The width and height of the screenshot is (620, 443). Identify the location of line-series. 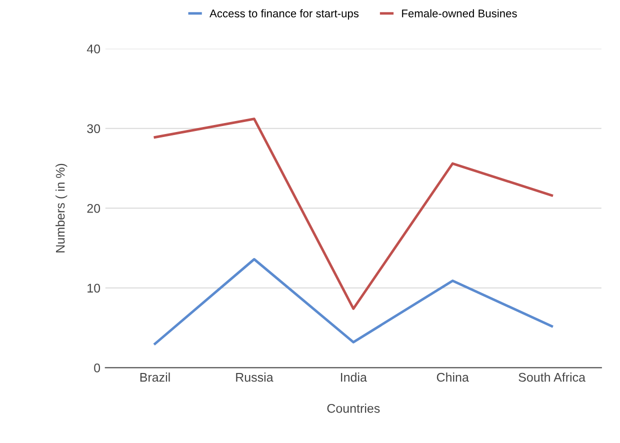
(354, 302).